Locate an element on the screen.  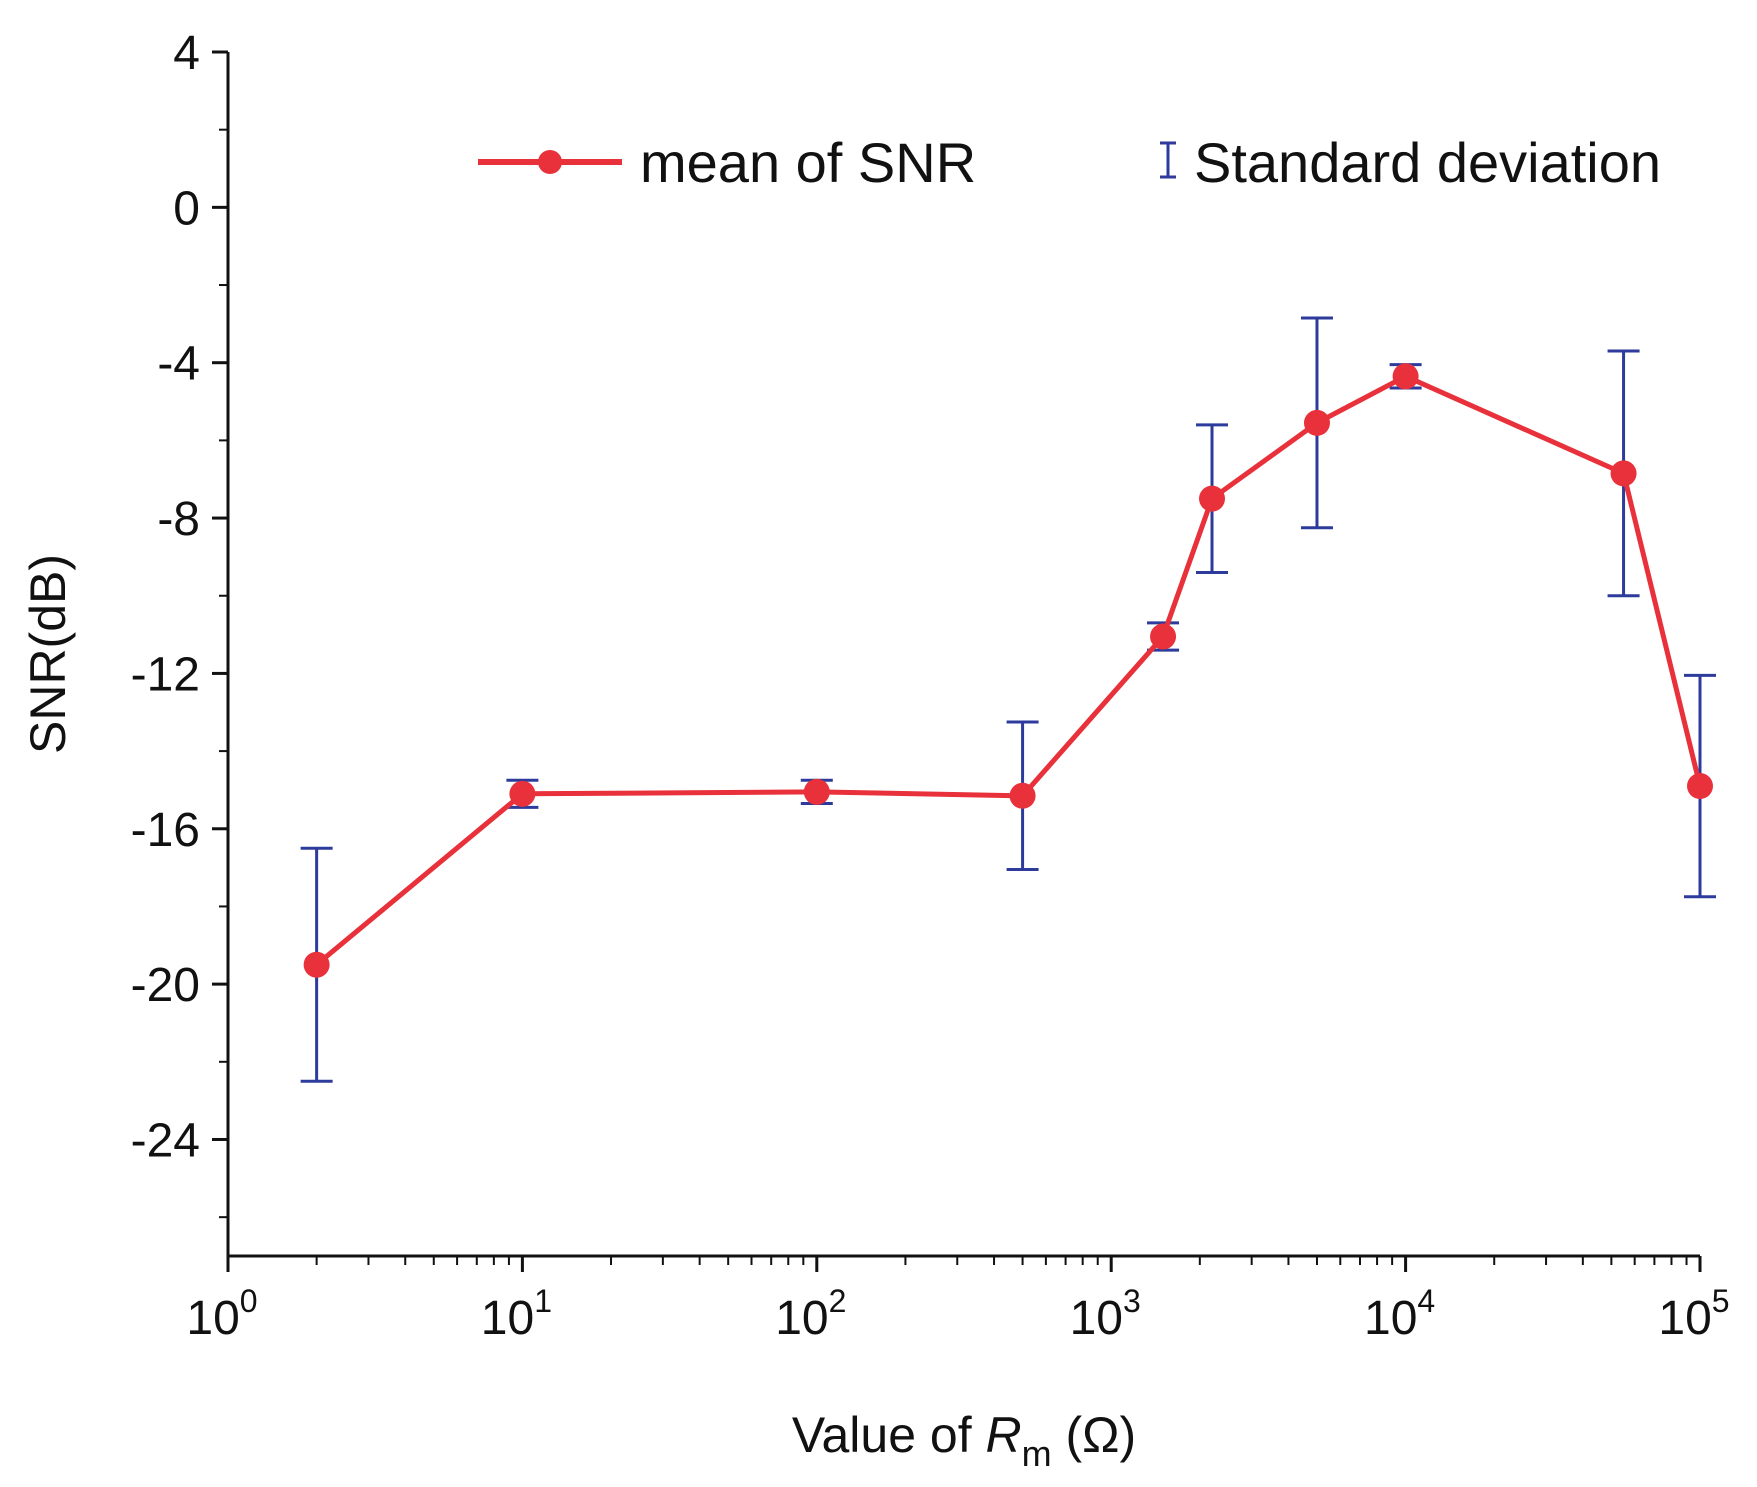
legend: mean of SNR Standard deviation is located at coordinates (1069, 162).